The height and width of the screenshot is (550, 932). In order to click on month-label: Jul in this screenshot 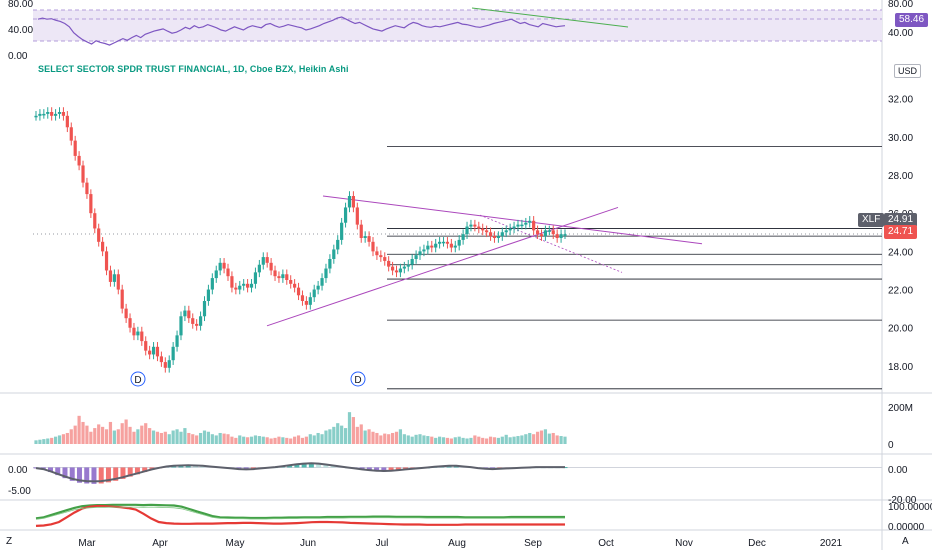, I will do `click(382, 543)`.